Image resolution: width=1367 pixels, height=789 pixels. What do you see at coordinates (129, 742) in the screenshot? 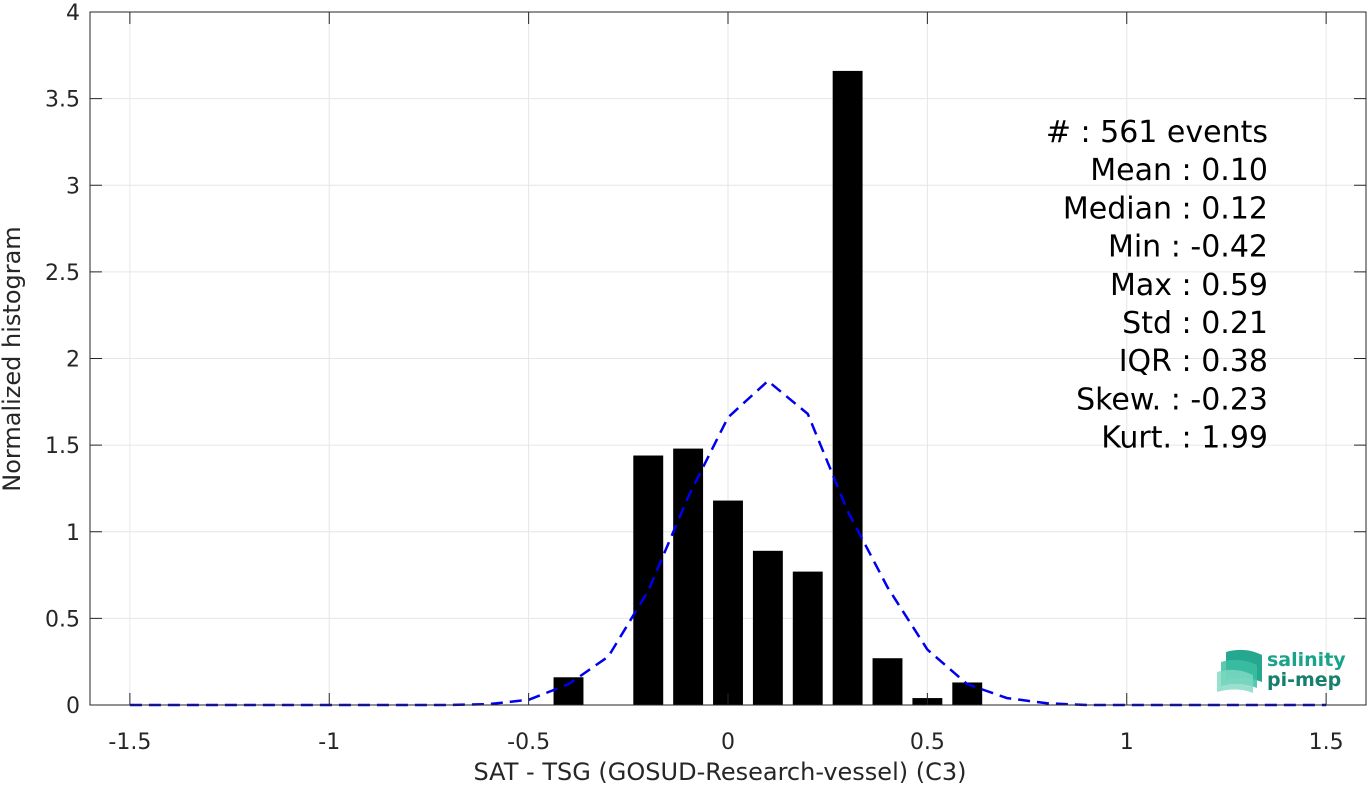
I see `x-tick-label: -1.5` at bounding box center [129, 742].